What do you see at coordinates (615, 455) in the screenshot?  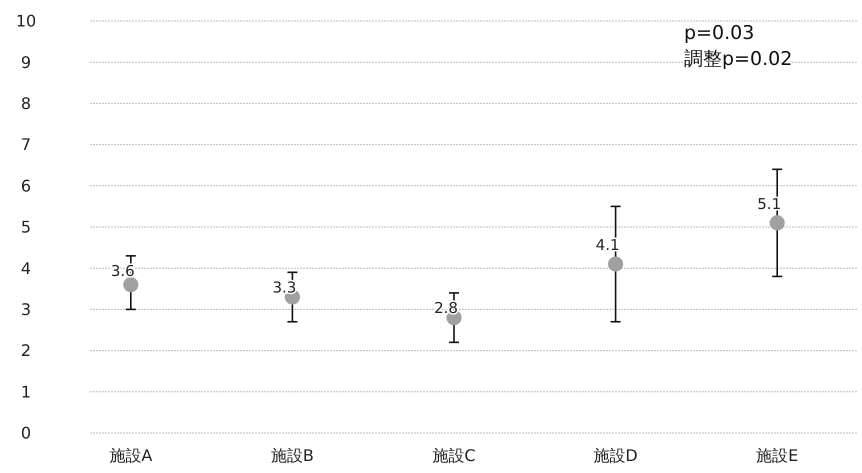 I see `x-tick-label: 施設D` at bounding box center [615, 455].